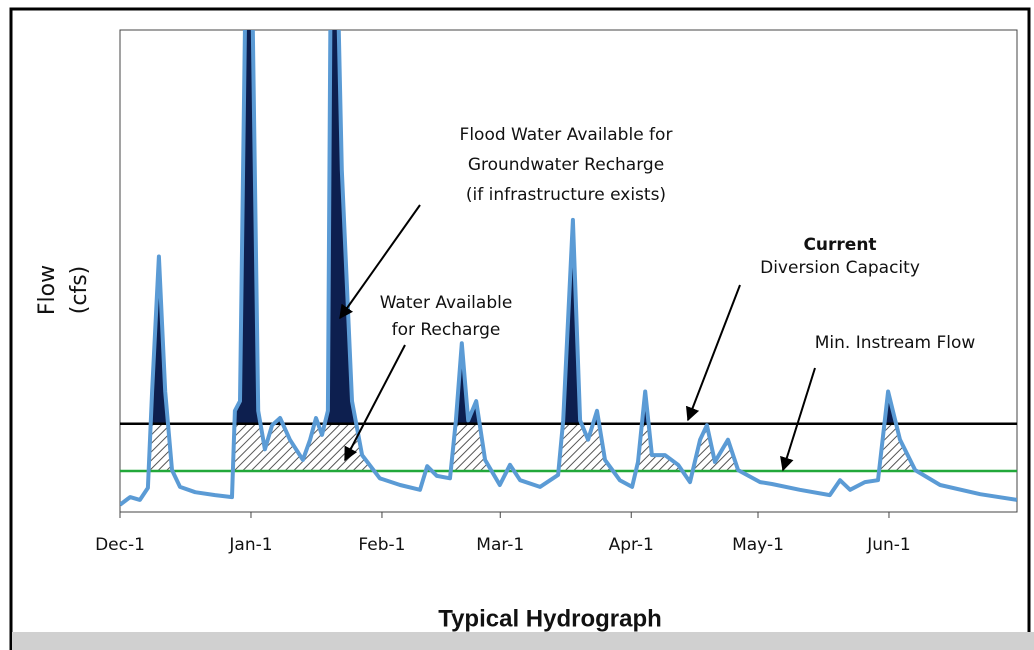 The image size is (1034, 650). What do you see at coordinates (566, 135) in the screenshot?
I see `annotation-text: Flood Water Available for` at bounding box center [566, 135].